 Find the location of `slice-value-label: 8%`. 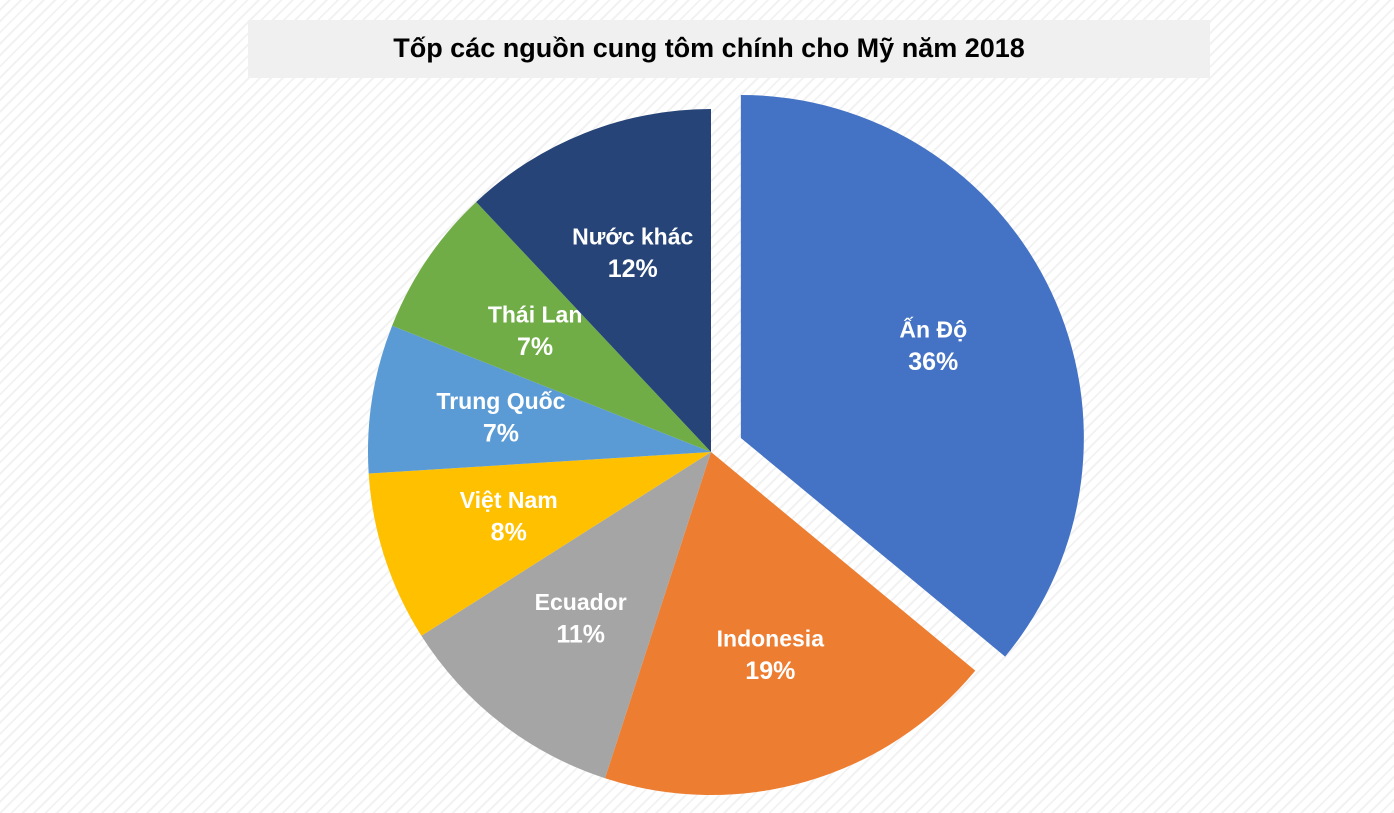

slice-value-label: 8% is located at coordinates (509, 532).